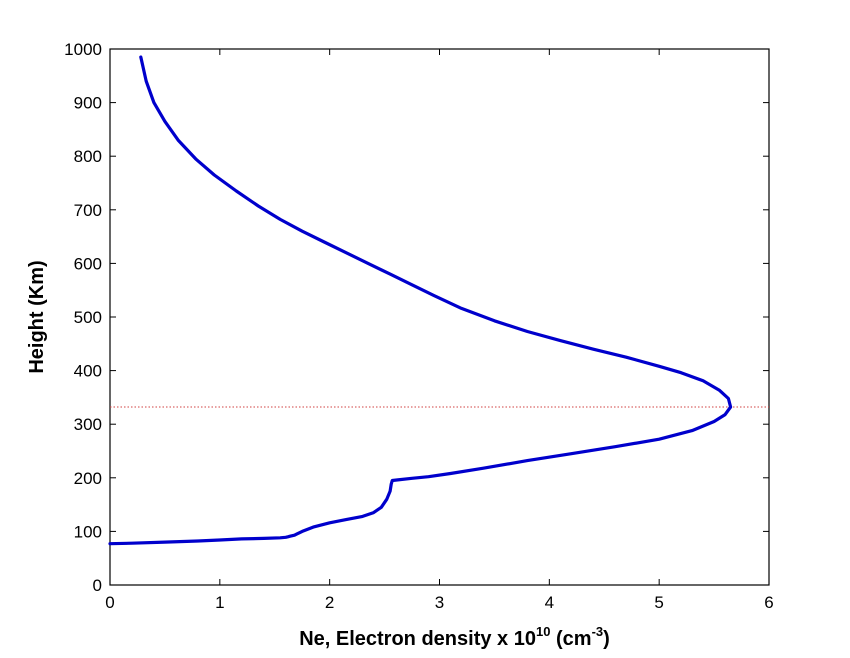 This screenshot has width=850, height=658. What do you see at coordinates (598, 631) in the screenshot?
I see `x-axis-title-unit-exponent: -3` at bounding box center [598, 631].